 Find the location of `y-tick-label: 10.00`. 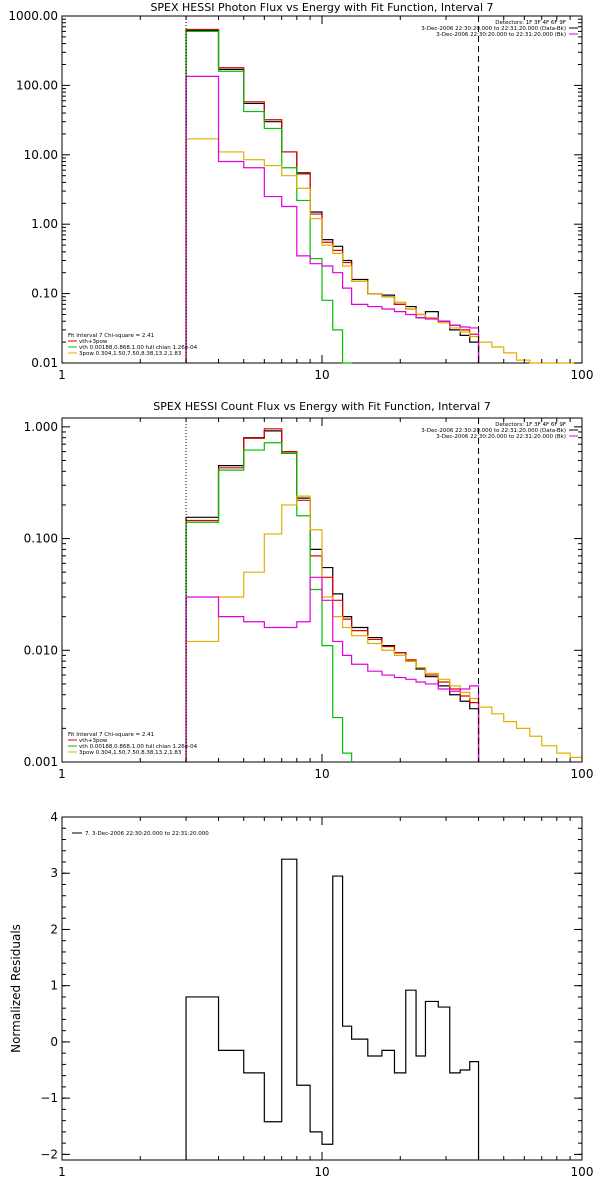

y-tick-label: 10.00 is located at coordinates (41, 155).